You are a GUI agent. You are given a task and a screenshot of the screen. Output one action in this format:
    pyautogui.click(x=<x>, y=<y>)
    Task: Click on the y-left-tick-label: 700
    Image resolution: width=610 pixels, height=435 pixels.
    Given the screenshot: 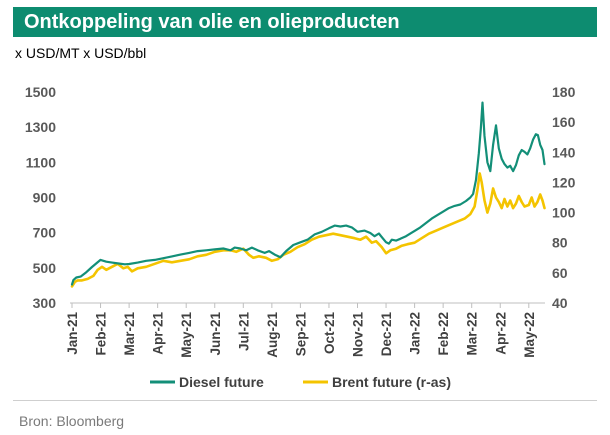 What is the action you would take?
    pyautogui.click(x=45, y=233)
    